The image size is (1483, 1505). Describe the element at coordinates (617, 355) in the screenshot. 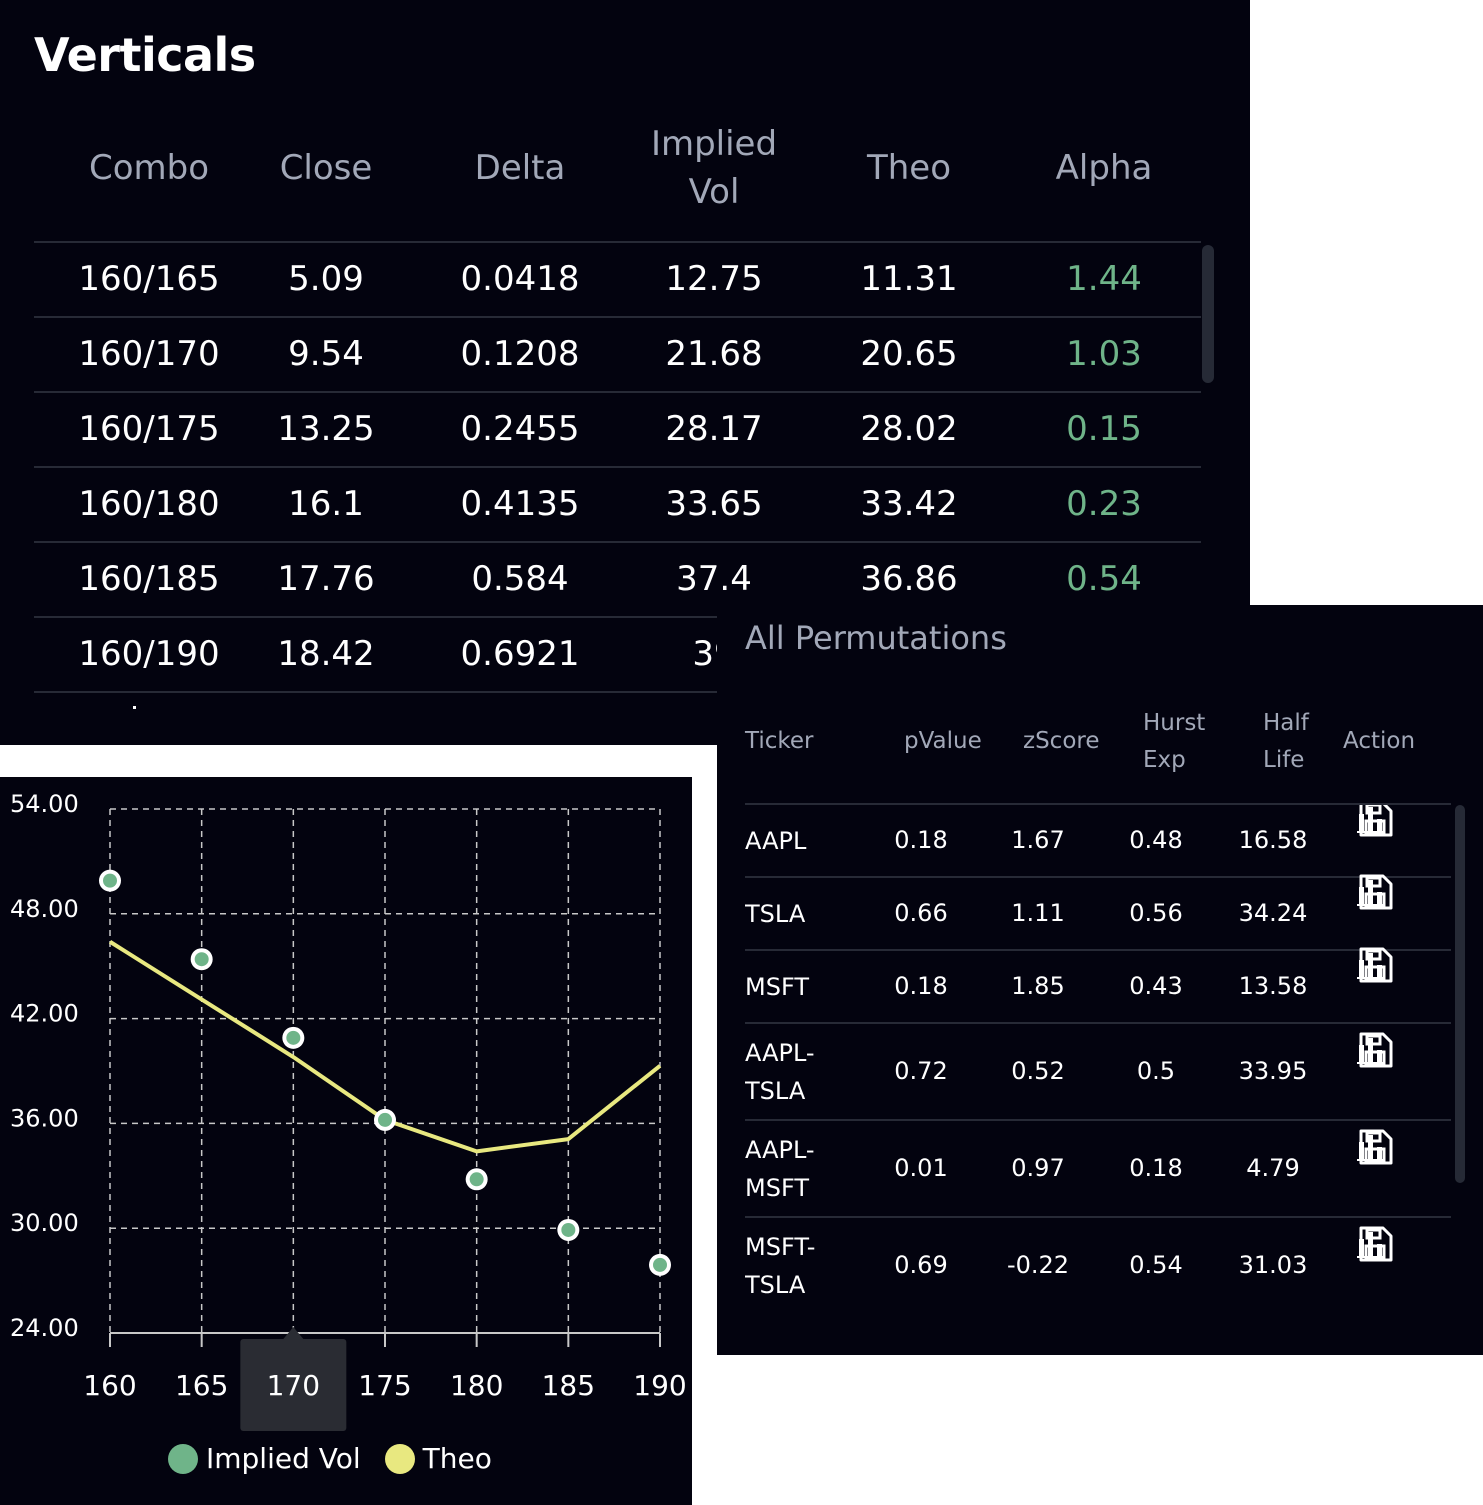

I see `verticals-row: 160/170 9.54 0.1208 21.68 20.65 1.03` at that location.